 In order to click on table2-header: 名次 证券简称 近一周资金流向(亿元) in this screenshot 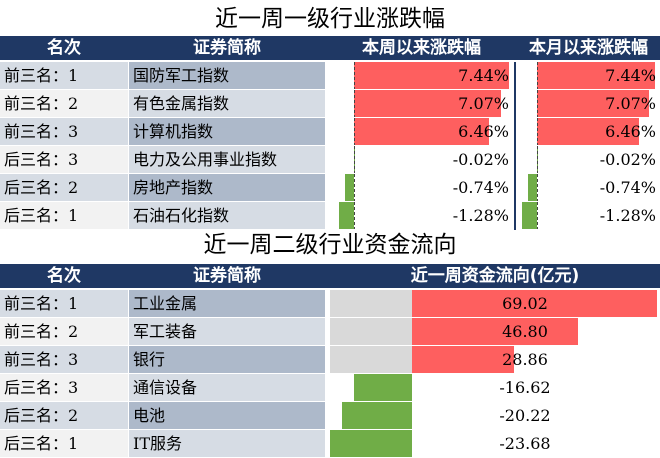, I will do `click(330, 276)`.